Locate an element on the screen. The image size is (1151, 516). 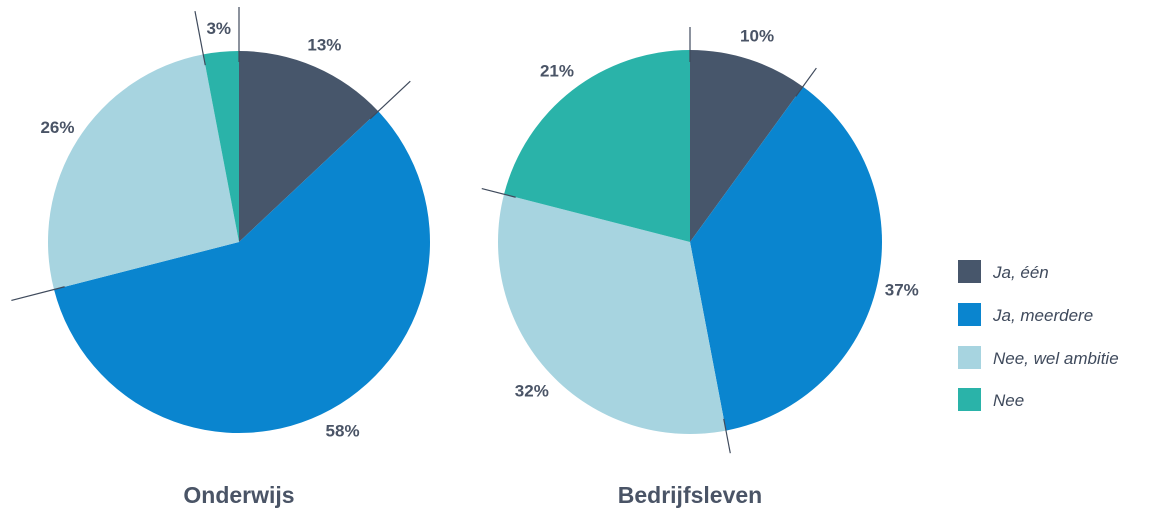
legend-item-ja-meerdere: Ja, meerdere is located at coordinates (1025, 314).